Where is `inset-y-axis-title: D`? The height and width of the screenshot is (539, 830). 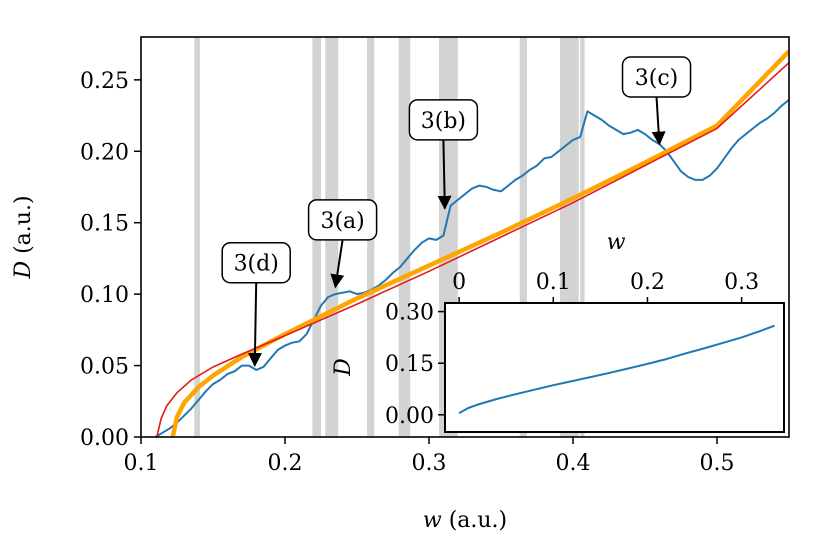
inset-y-axis-title: D is located at coordinates (343, 367).